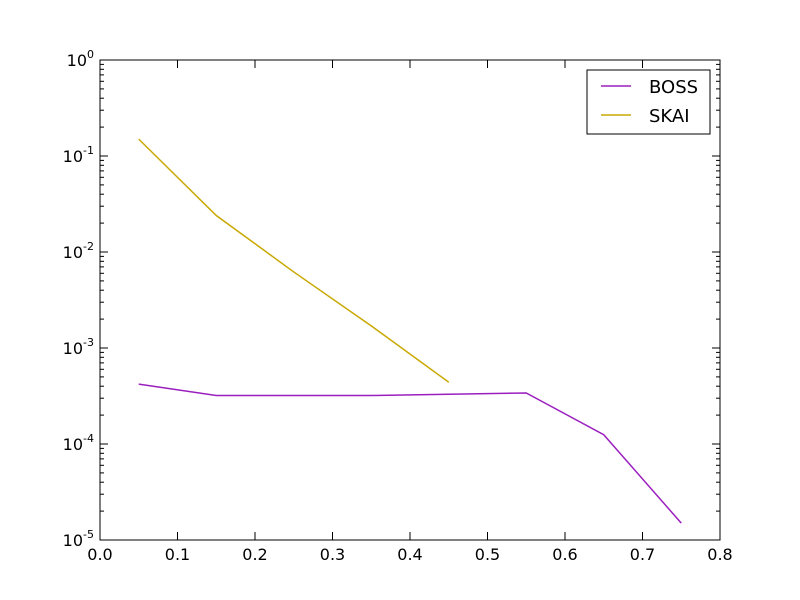 The width and height of the screenshot is (800, 600). Describe the element at coordinates (332, 554) in the screenshot. I see `x-tick-label: 0.3` at that location.